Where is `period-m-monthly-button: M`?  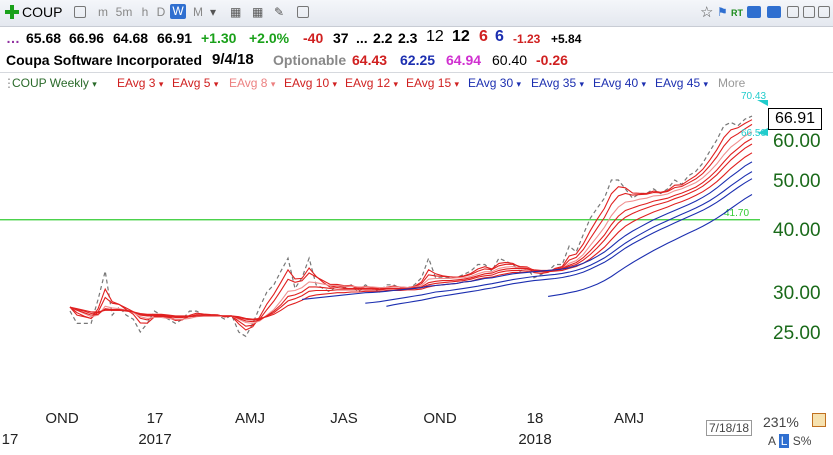
period-m-monthly-button: M is located at coordinates (198, 12).